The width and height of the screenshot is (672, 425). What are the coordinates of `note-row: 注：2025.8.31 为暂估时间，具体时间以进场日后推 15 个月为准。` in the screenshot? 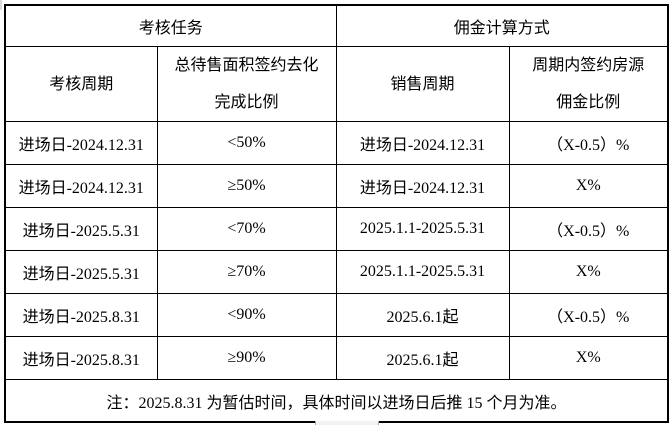 It's located at (336, 401).